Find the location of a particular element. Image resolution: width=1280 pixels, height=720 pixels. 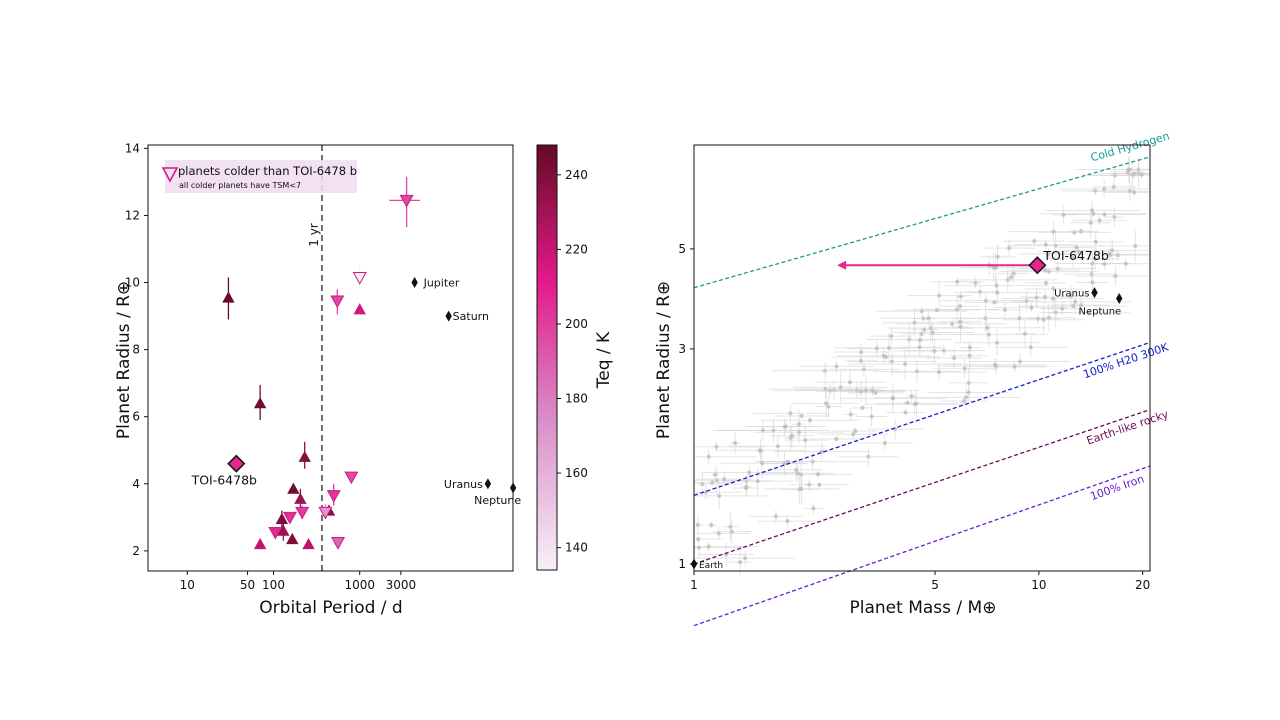

solar-planet-label: Earth is located at coordinates (711, 566).